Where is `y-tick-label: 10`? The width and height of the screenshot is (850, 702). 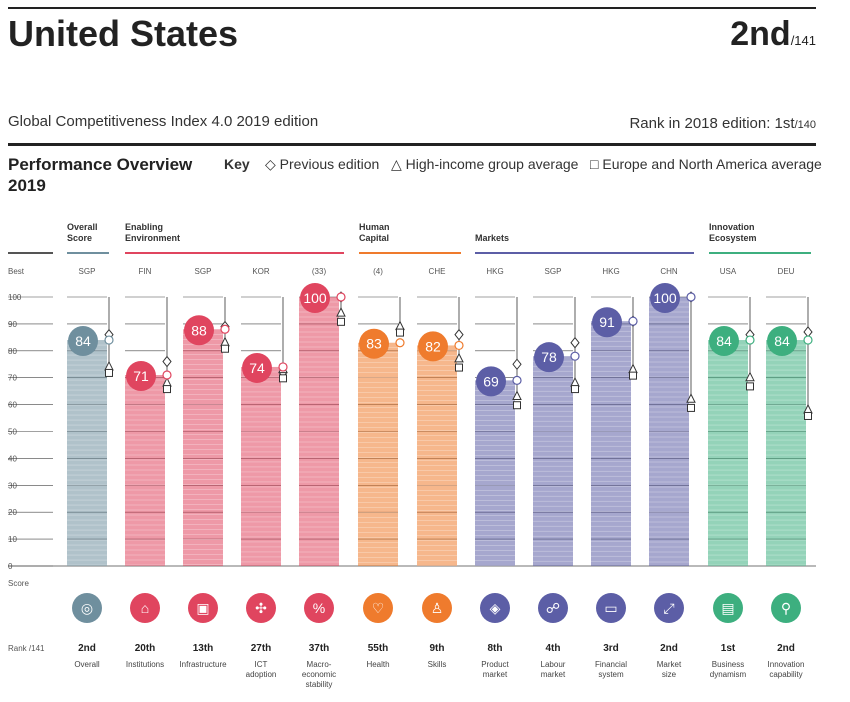 y-tick-label: 10 is located at coordinates (12, 539).